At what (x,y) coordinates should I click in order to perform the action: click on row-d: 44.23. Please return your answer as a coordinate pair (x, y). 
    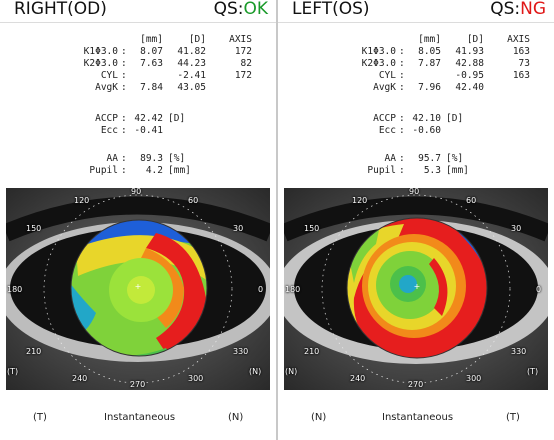
    Looking at the image, I should click on (191, 63).